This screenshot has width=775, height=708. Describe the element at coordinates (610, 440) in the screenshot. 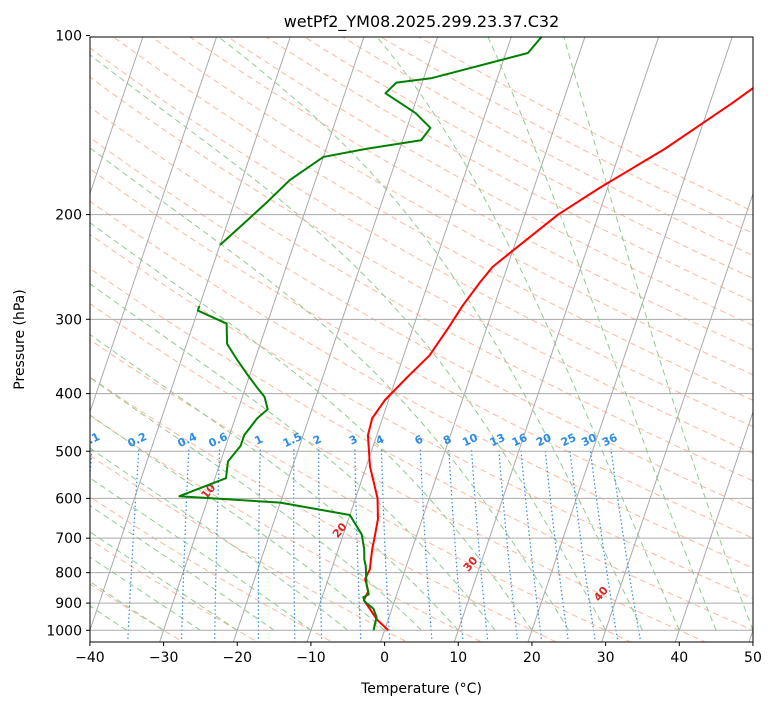

I see `mixing-ratio-label: 36` at that location.